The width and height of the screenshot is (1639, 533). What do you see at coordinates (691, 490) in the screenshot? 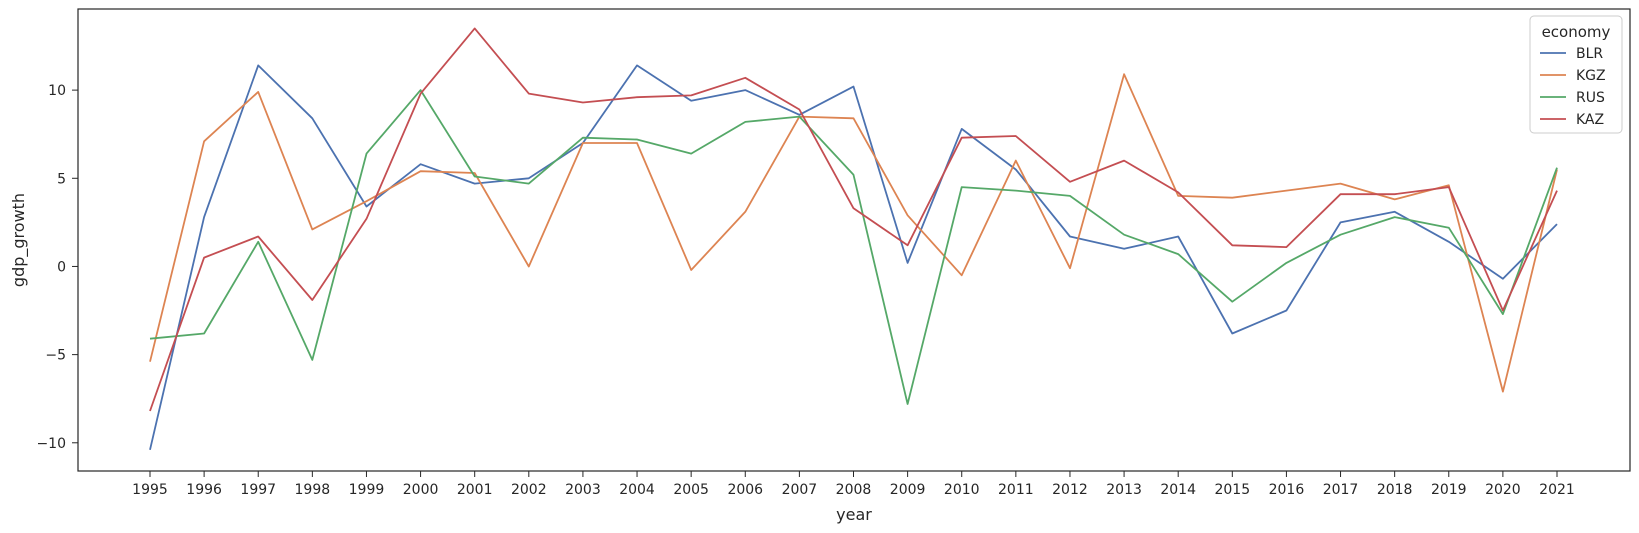
I see `x-tick-label: 2005` at bounding box center [691, 490].